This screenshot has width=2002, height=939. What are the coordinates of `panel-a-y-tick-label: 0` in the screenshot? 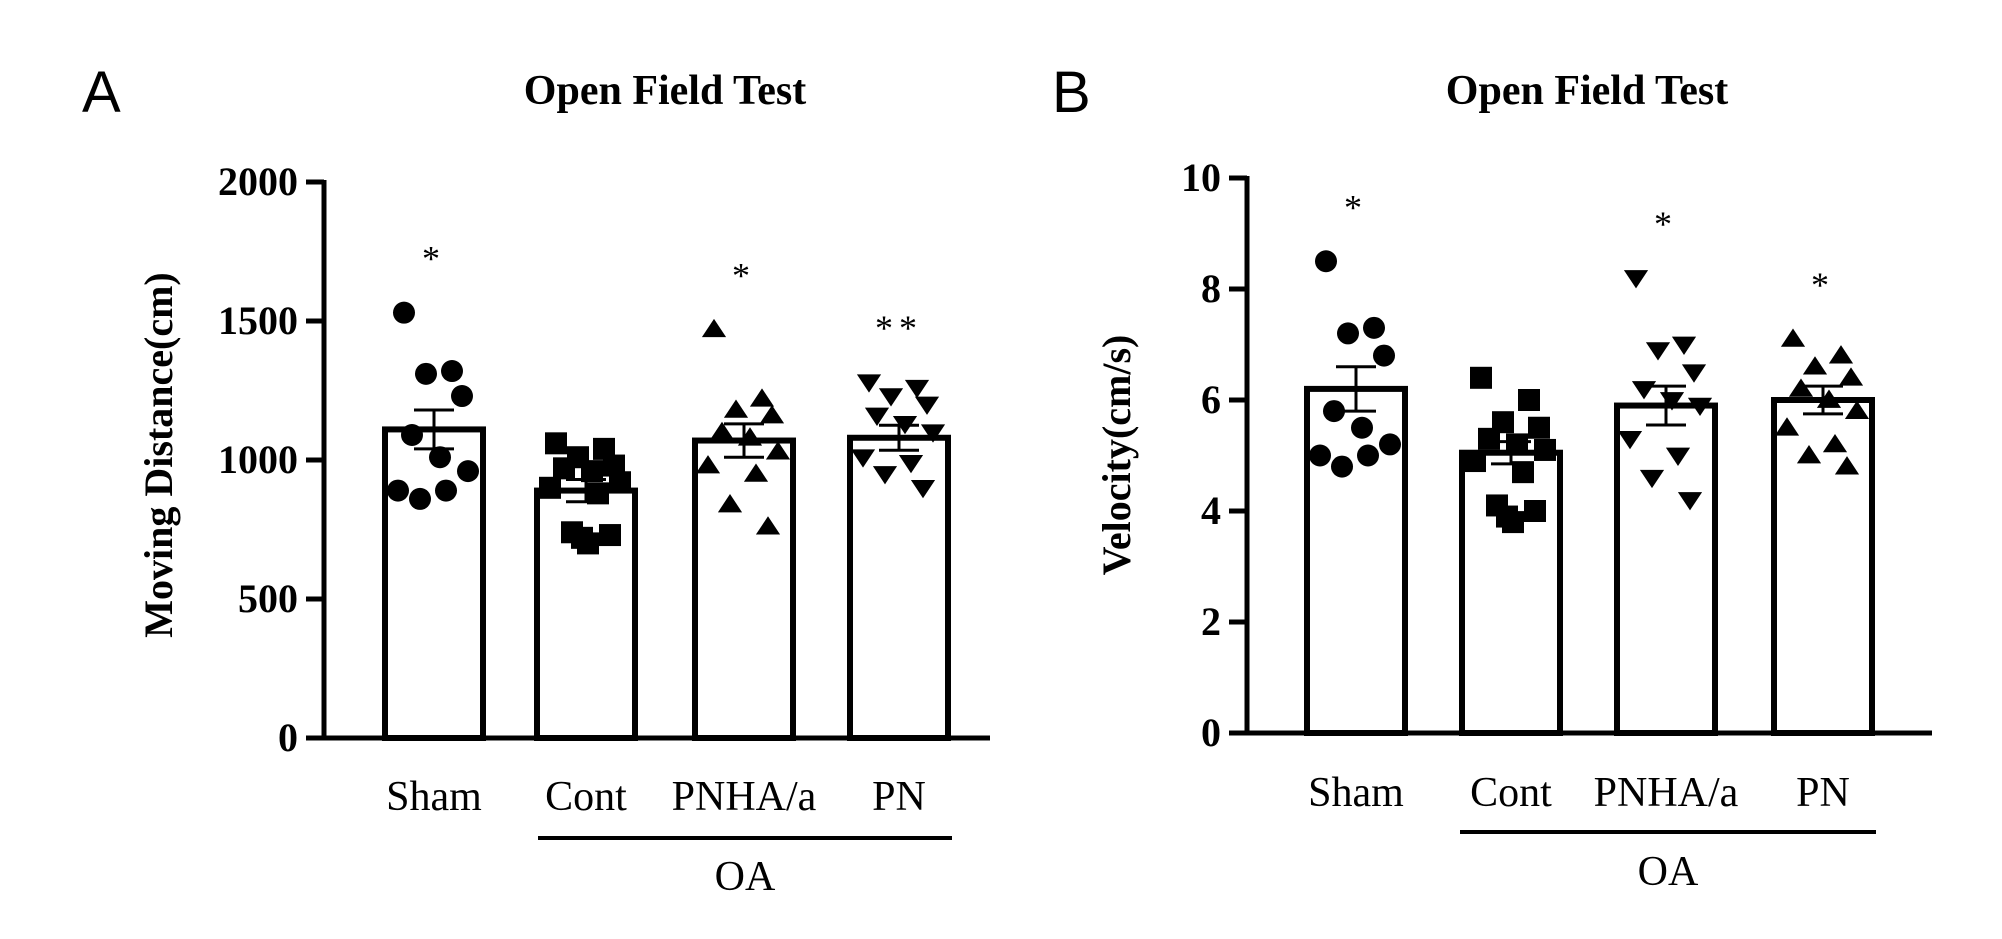 It's located at (288, 737).